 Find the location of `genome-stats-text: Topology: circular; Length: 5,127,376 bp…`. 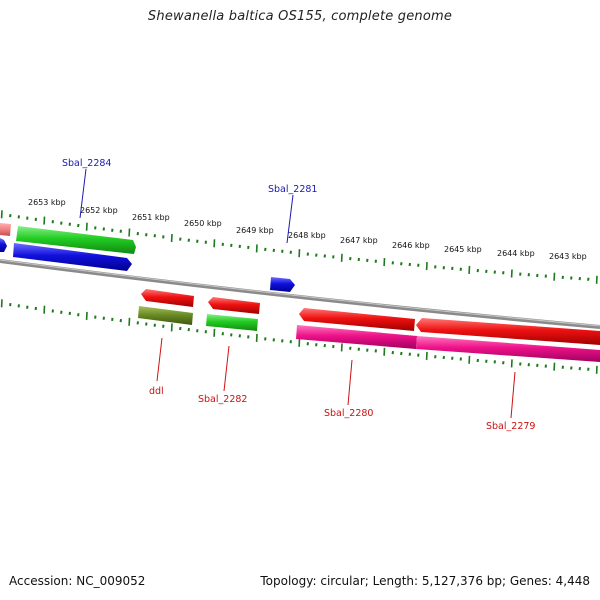

genome-stats-text: Topology: circular; Length: 5,127,376 bp… is located at coordinates (425, 581).